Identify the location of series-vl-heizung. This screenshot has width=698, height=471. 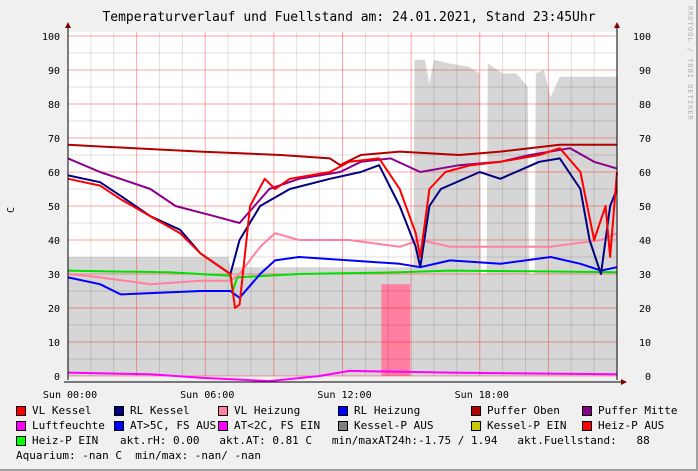
(342, 259).